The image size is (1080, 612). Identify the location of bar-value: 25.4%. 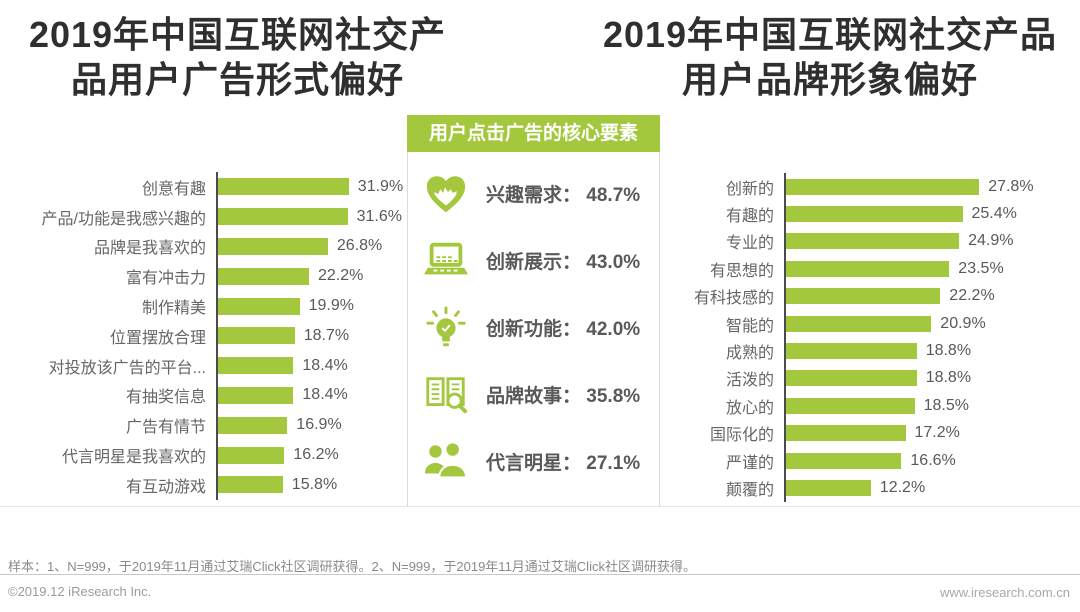
(994, 214).